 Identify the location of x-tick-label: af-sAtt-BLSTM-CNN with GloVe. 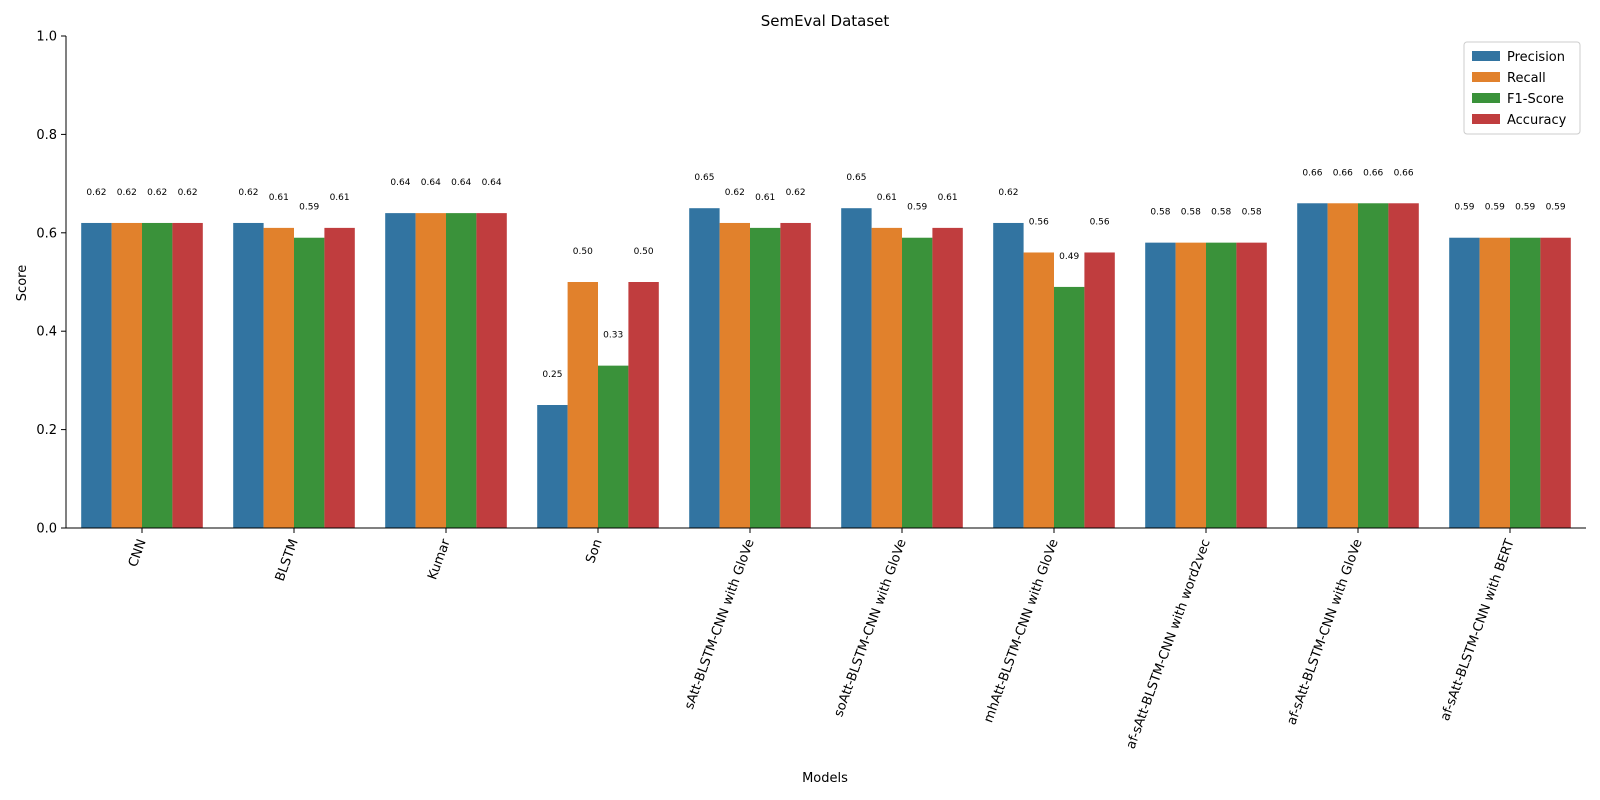
(1324, 632).